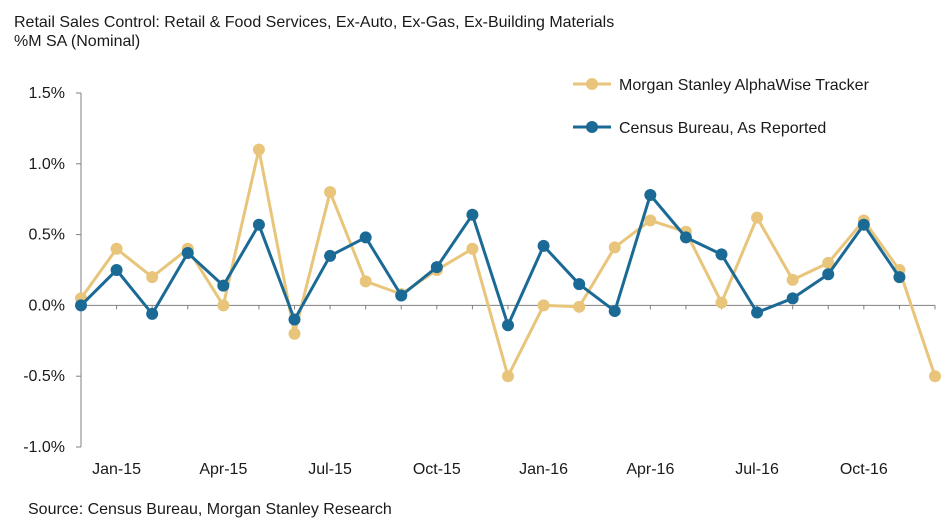  What do you see at coordinates (47, 305) in the screenshot?
I see `y-tick-label: 0.0%` at bounding box center [47, 305].